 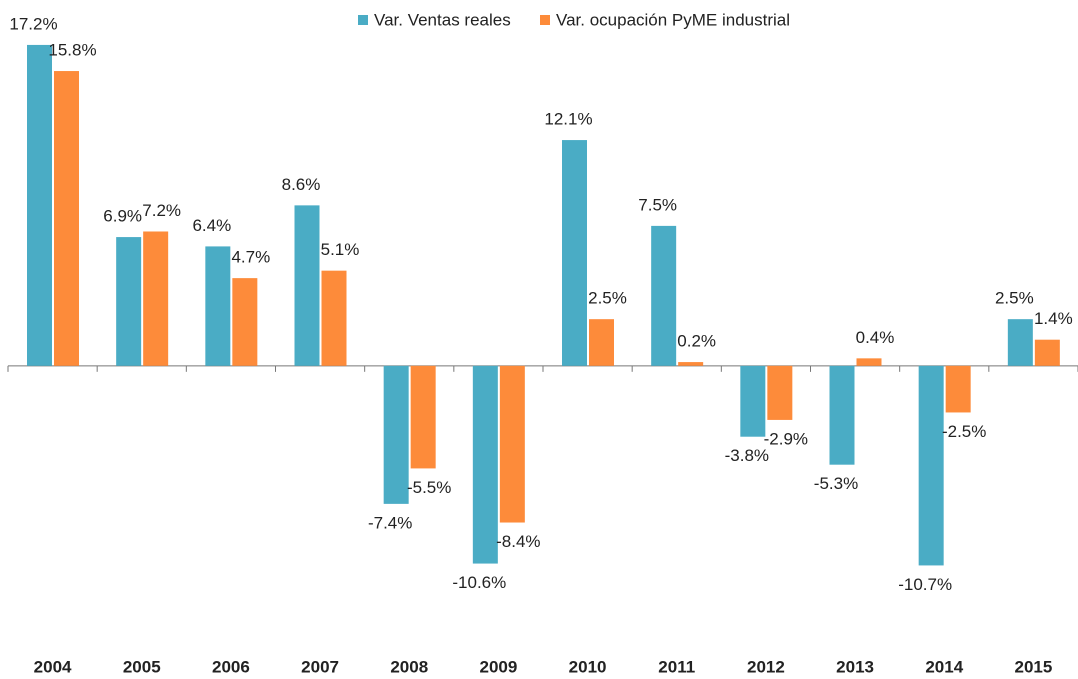 I want to click on value-label: 17.2%, so click(x=33, y=23).